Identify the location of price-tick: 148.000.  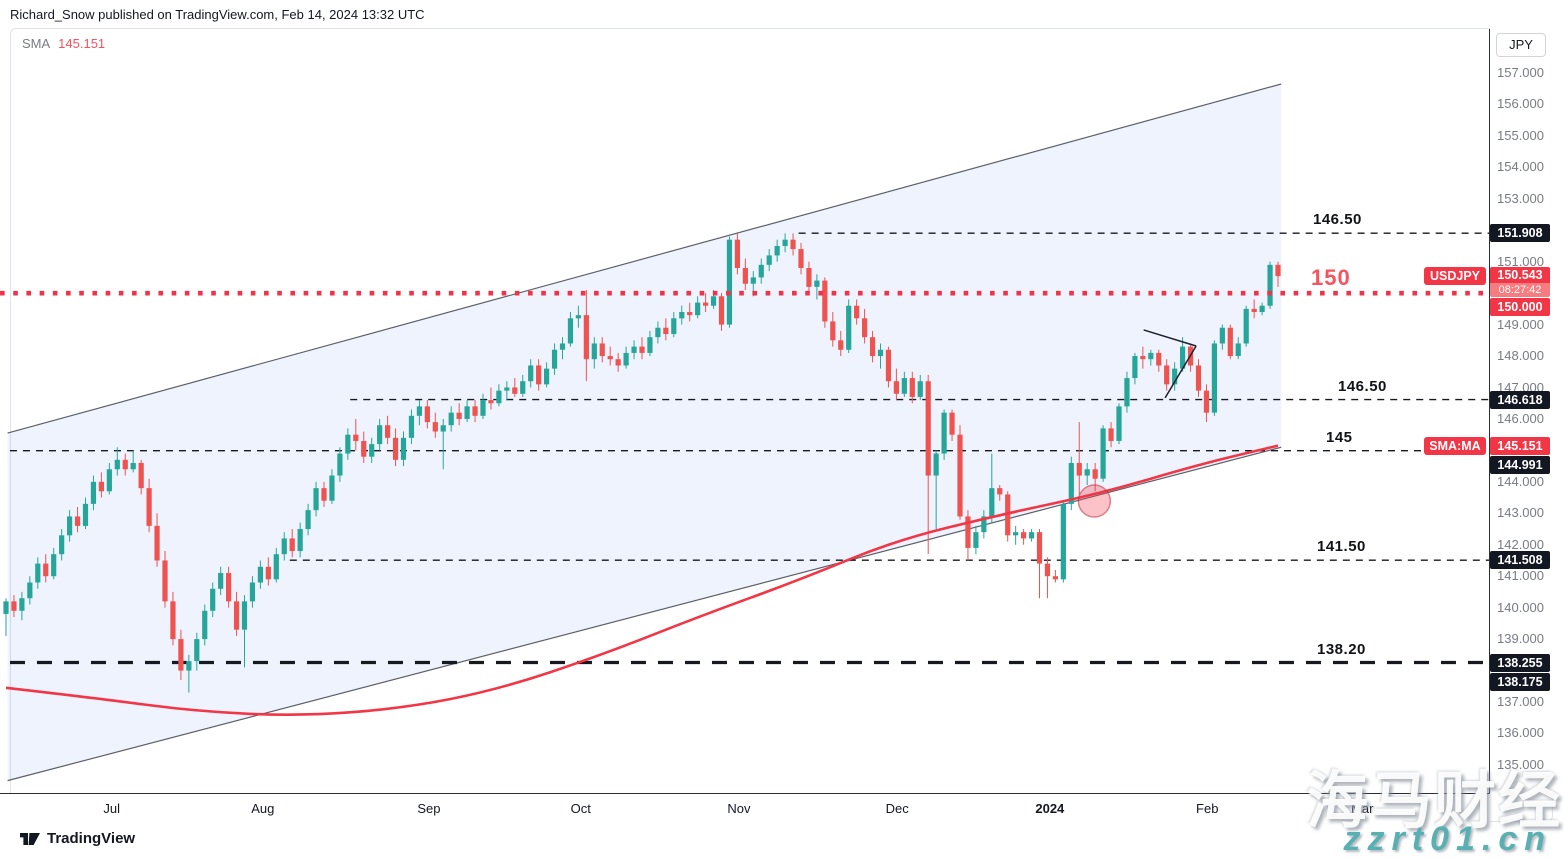
(1520, 356).